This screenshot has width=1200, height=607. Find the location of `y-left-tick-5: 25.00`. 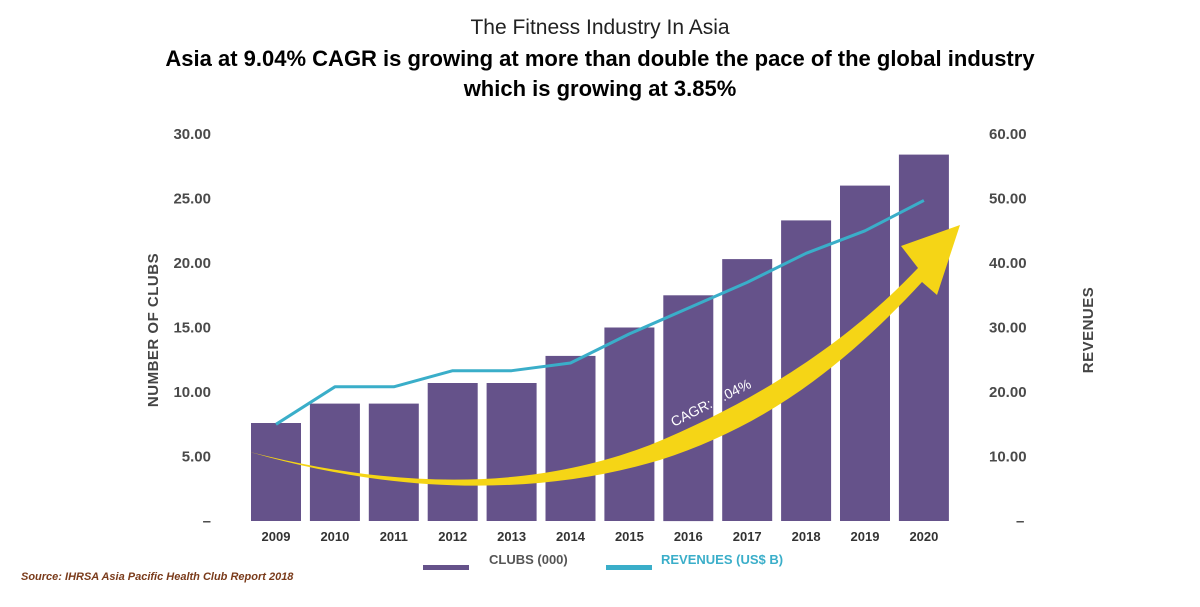

y-left-tick-5: 25.00 is located at coordinates (192, 199).